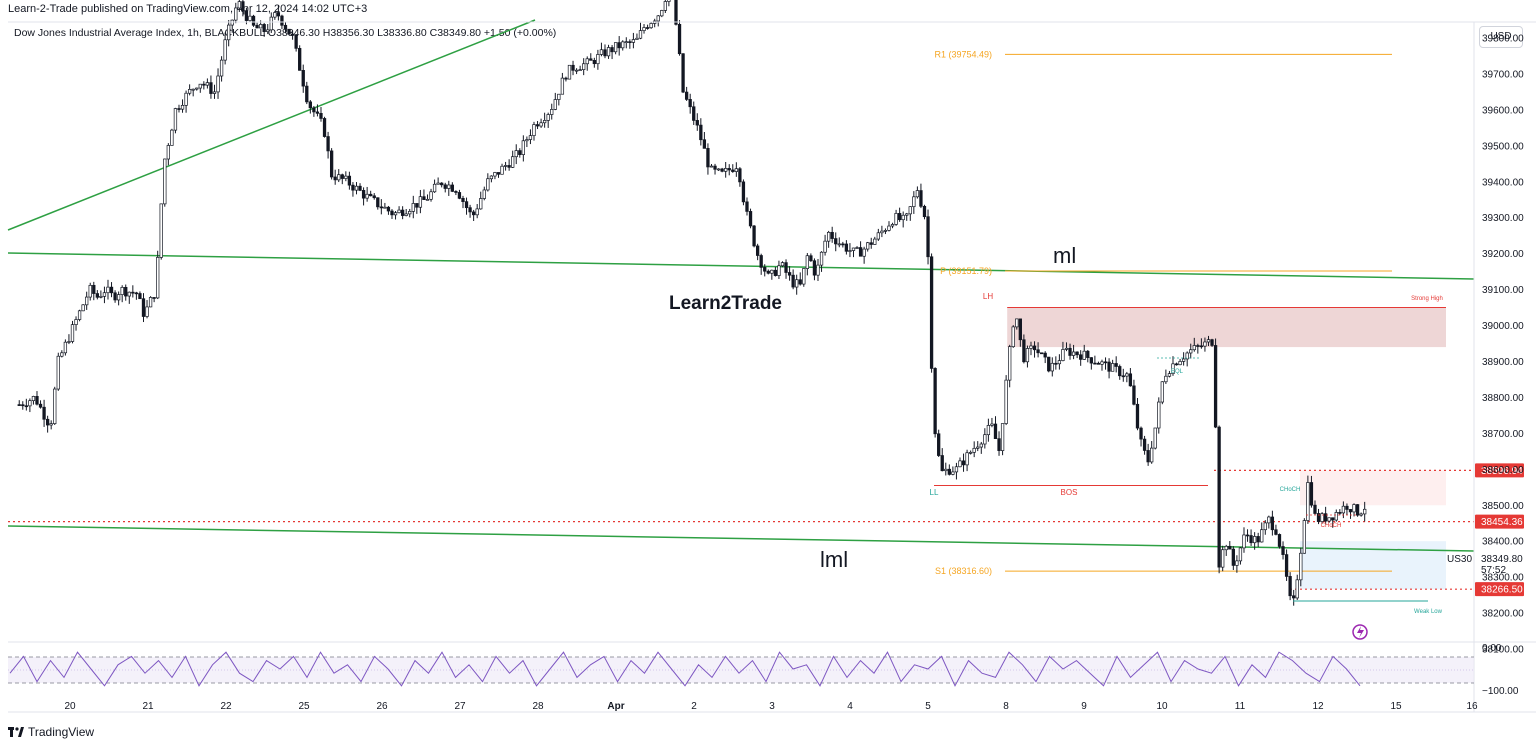 This screenshot has width=1536, height=747. Describe the element at coordinates (148, 706) in the screenshot. I see `x-tick-label: 21` at that location.